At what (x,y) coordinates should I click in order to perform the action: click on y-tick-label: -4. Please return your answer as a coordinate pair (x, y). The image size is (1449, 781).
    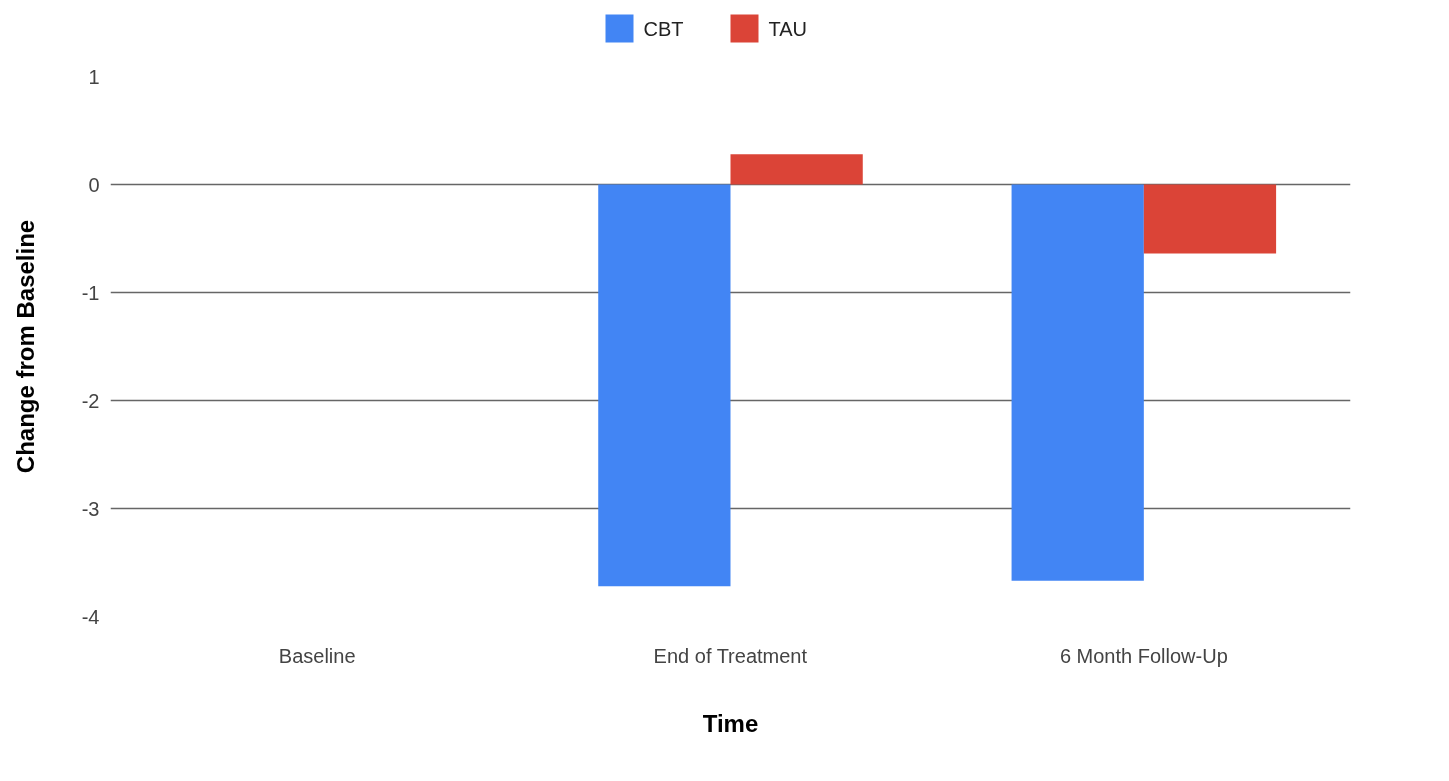
    Looking at the image, I should click on (90, 616).